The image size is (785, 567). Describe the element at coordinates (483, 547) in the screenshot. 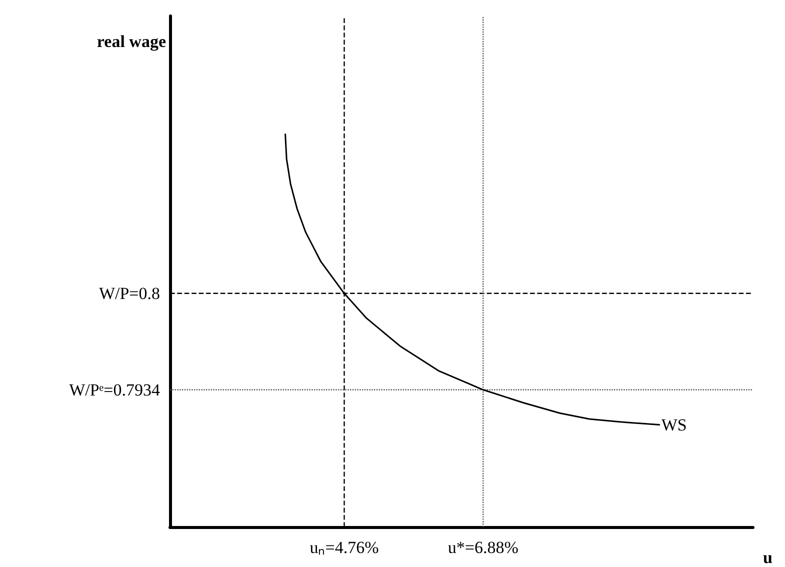

I see `x-tick-label: u*=6.88%` at that location.